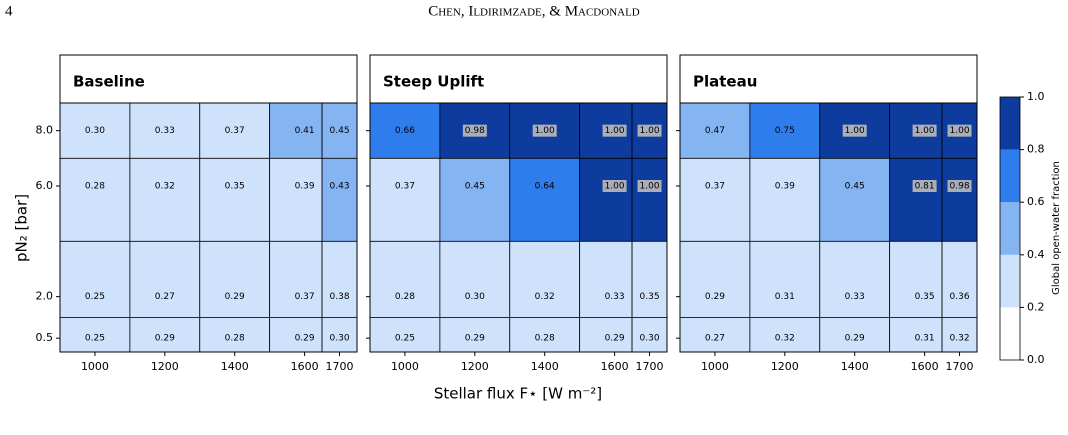 The width and height of the screenshot is (1068, 435). I want to click on colorbar-frame, so click(1010, 228).